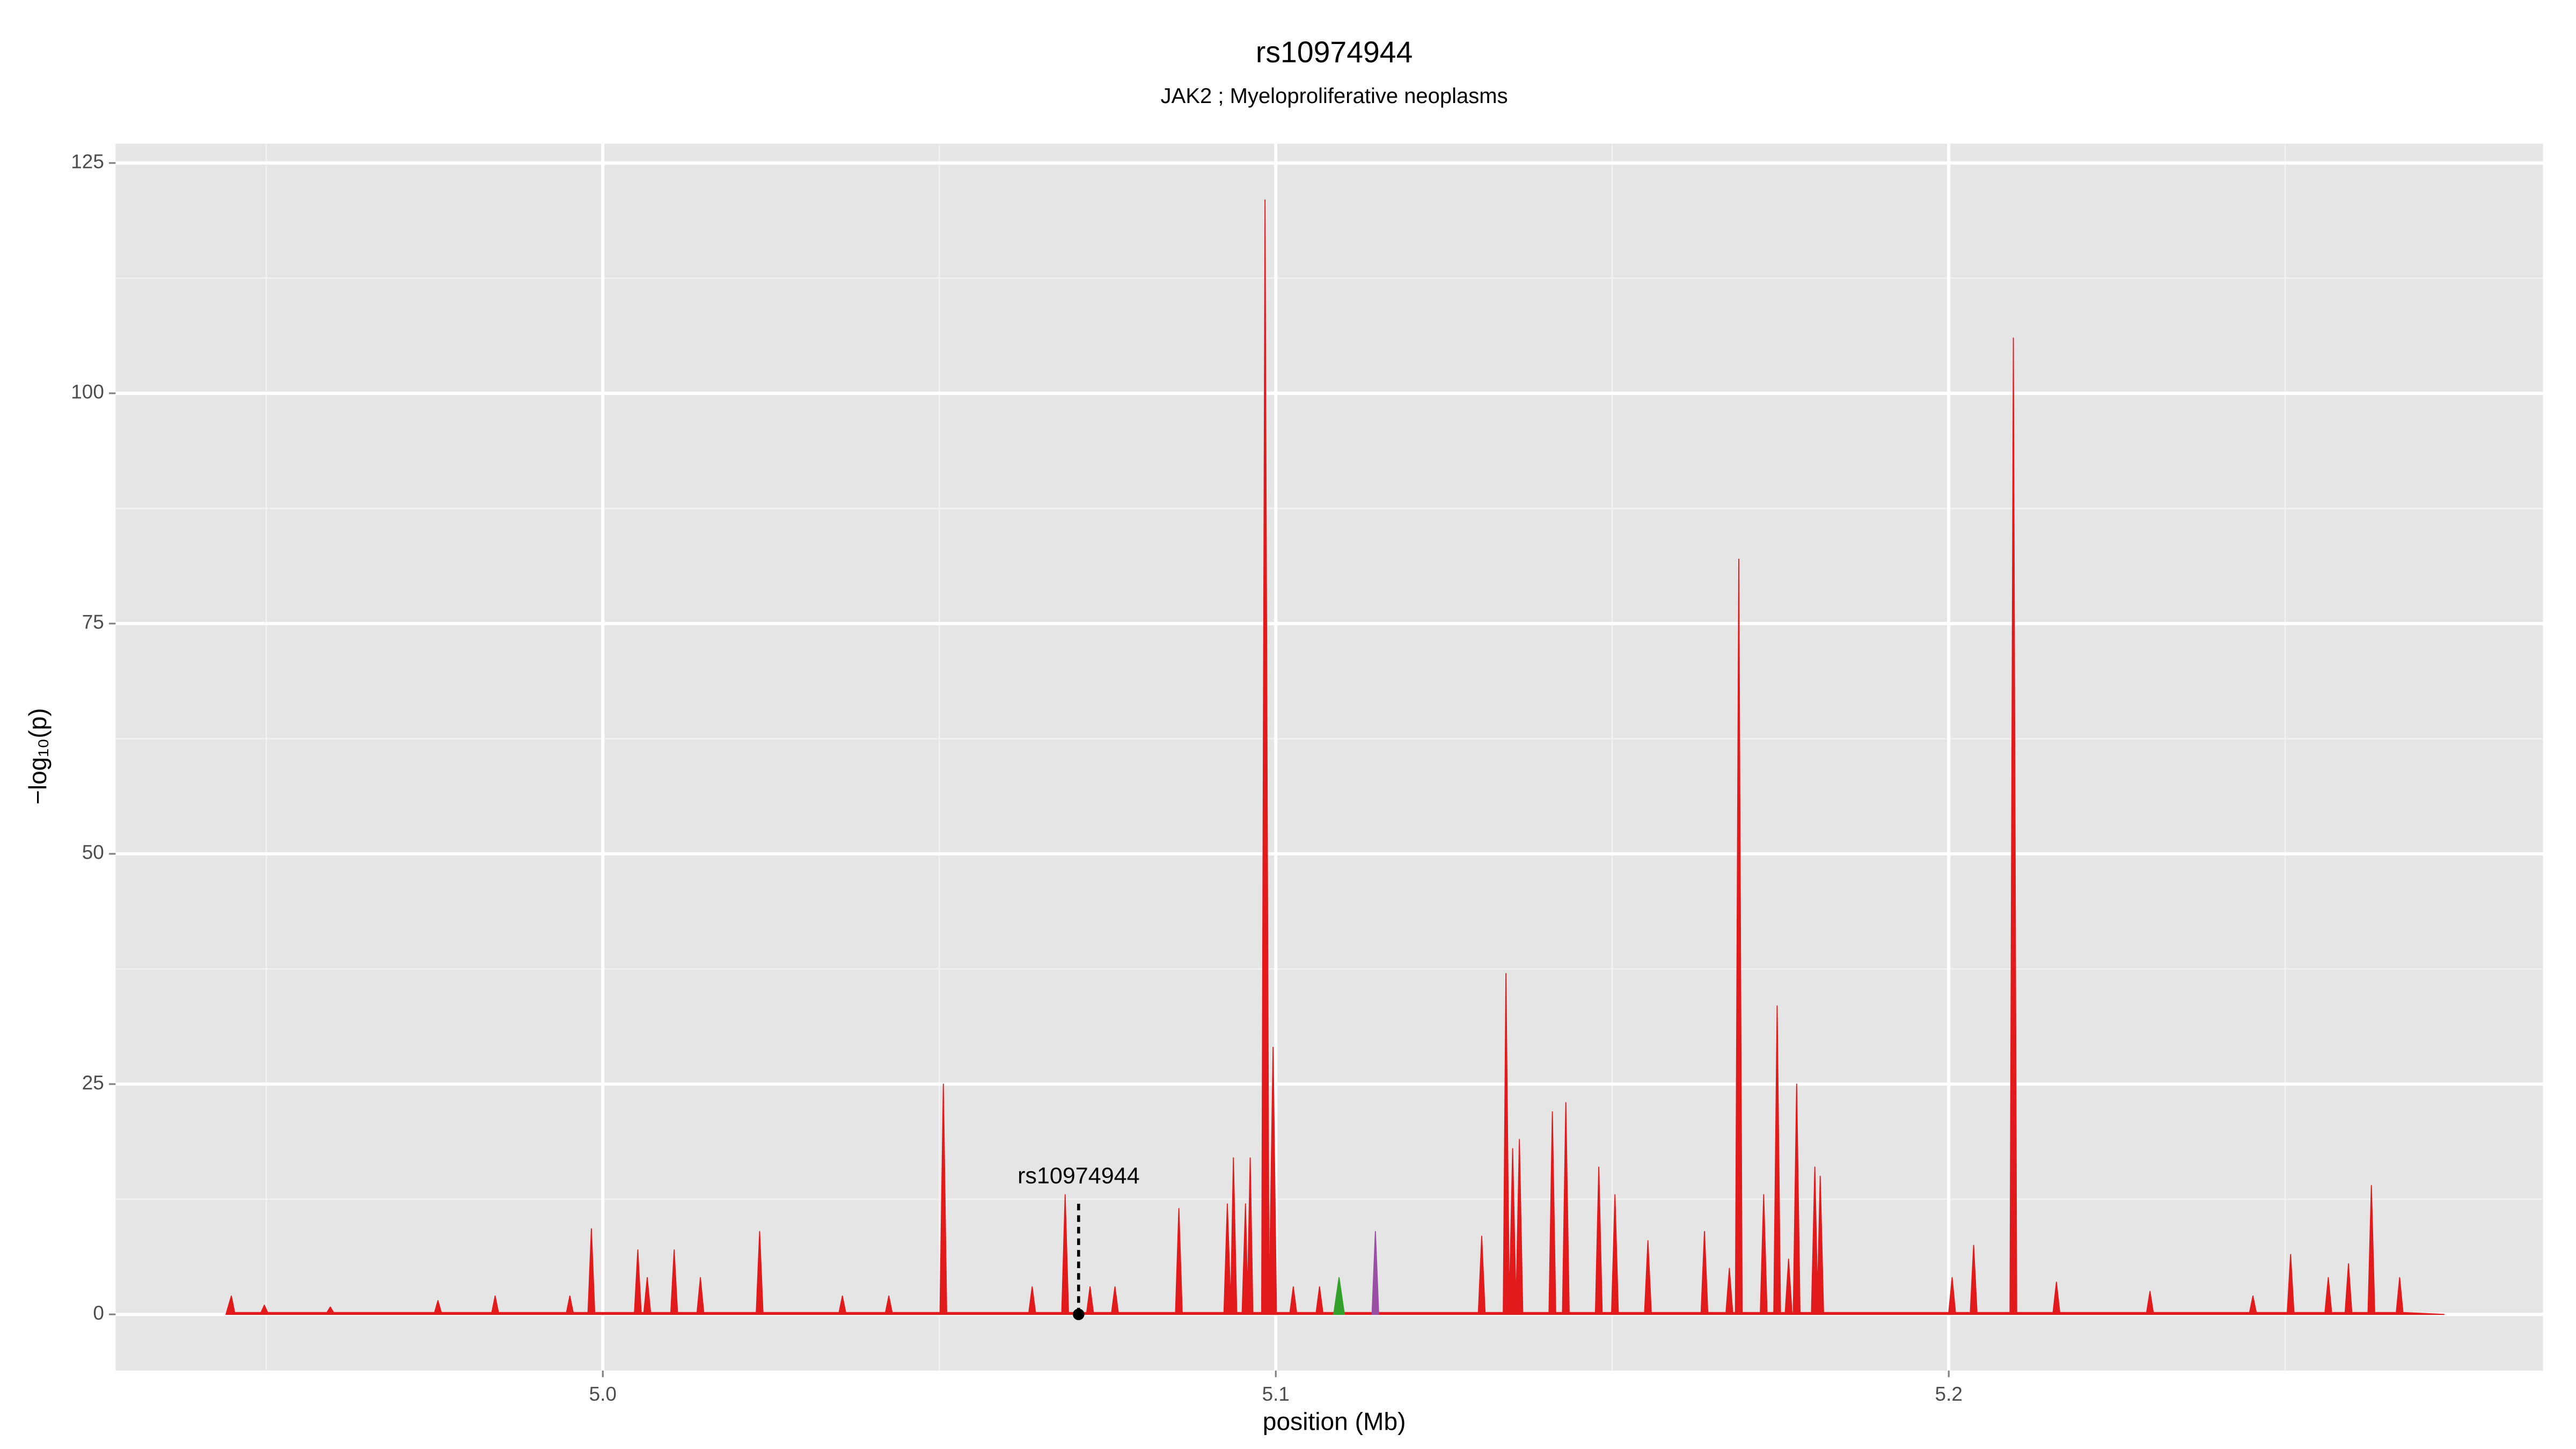 This screenshot has width=2576, height=1449. What do you see at coordinates (1079, 1314) in the screenshot?
I see `annotation-point` at bounding box center [1079, 1314].